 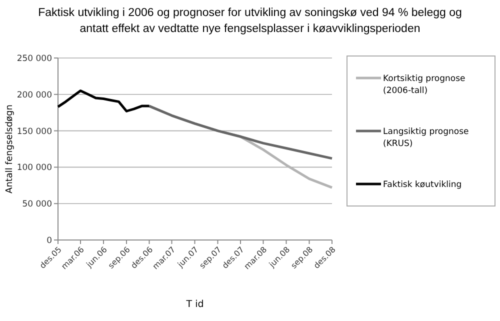 What do you see at coordinates (426, 137) in the screenshot?
I see `legend-label: Langsiktig prognose (KRUS)` at bounding box center [426, 137].